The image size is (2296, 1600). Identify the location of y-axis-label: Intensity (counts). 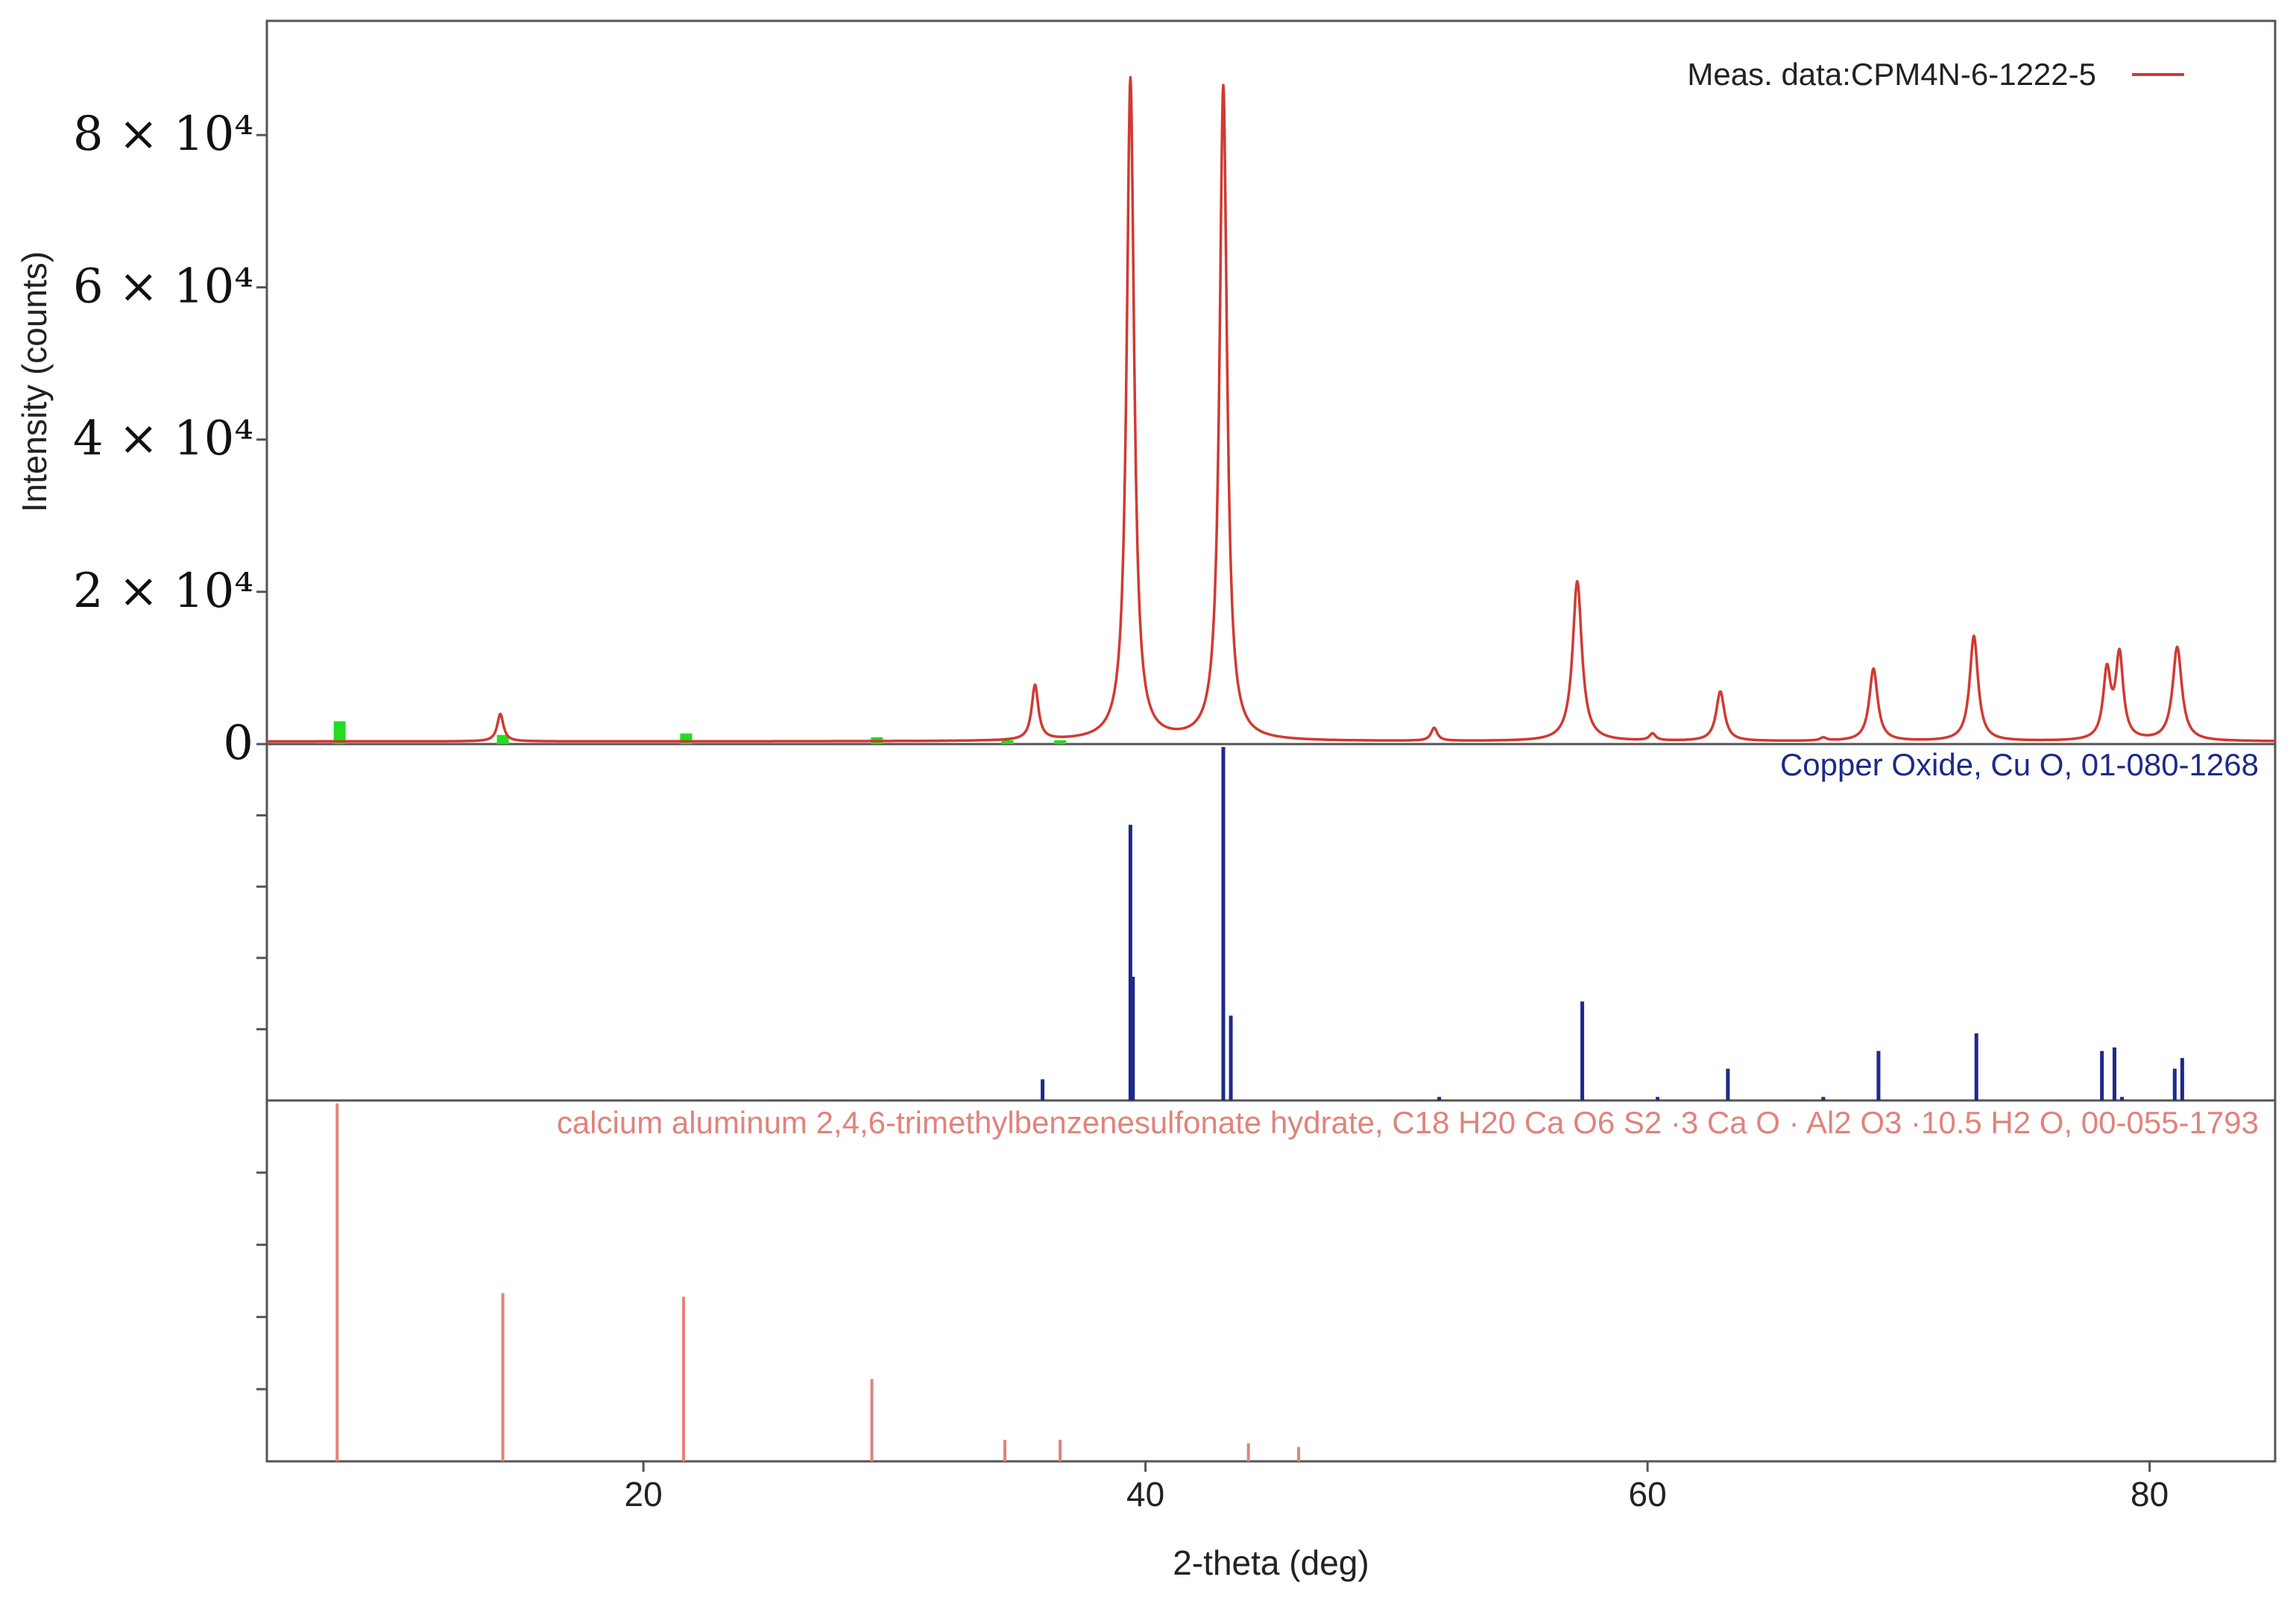
(34, 381).